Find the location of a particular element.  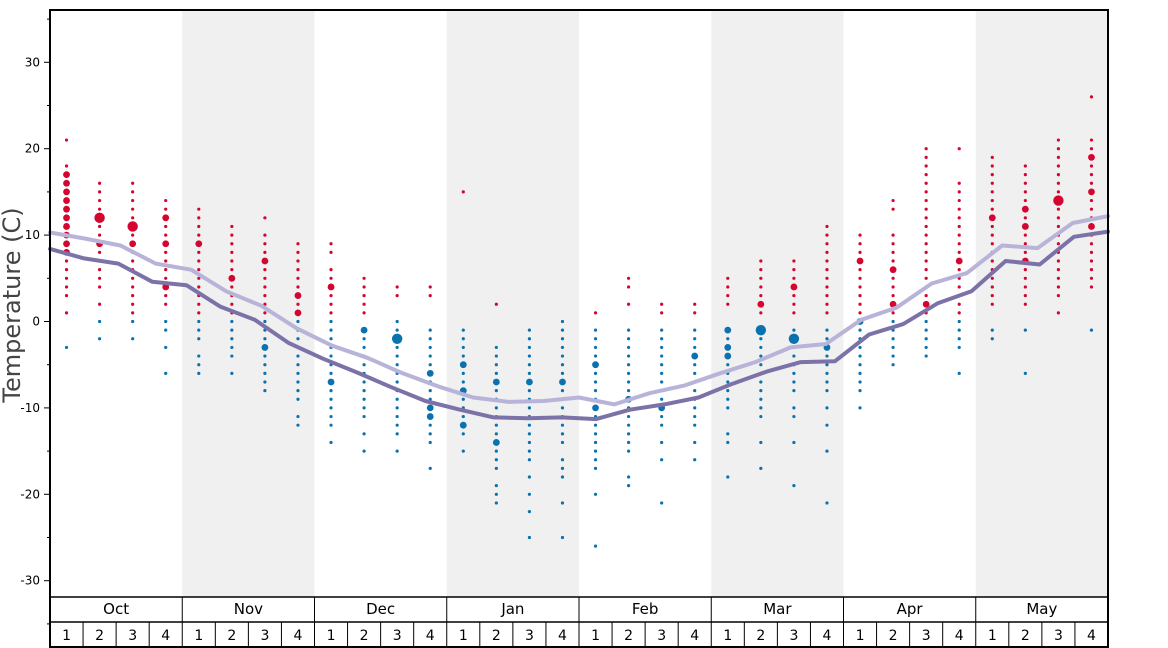

month-label-oct: Oct is located at coordinates (116, 609).